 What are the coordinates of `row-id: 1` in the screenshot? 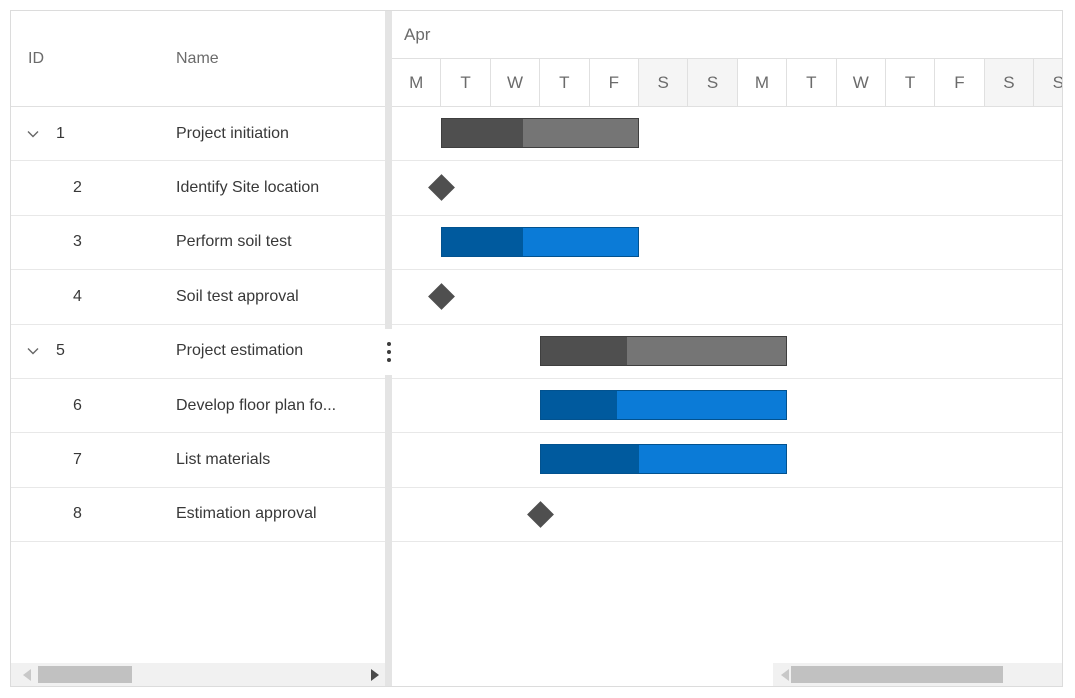 It's located at (60, 133).